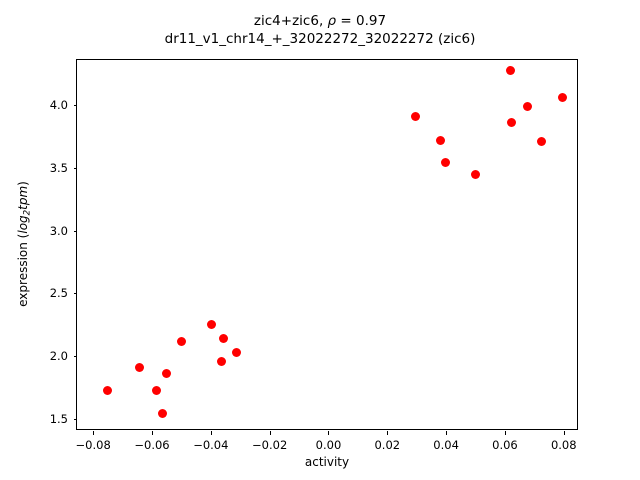 Image resolution: width=640 pixels, height=480 pixels. Describe the element at coordinates (387, 445) in the screenshot. I see `x-tick-label: 0.02` at that location.